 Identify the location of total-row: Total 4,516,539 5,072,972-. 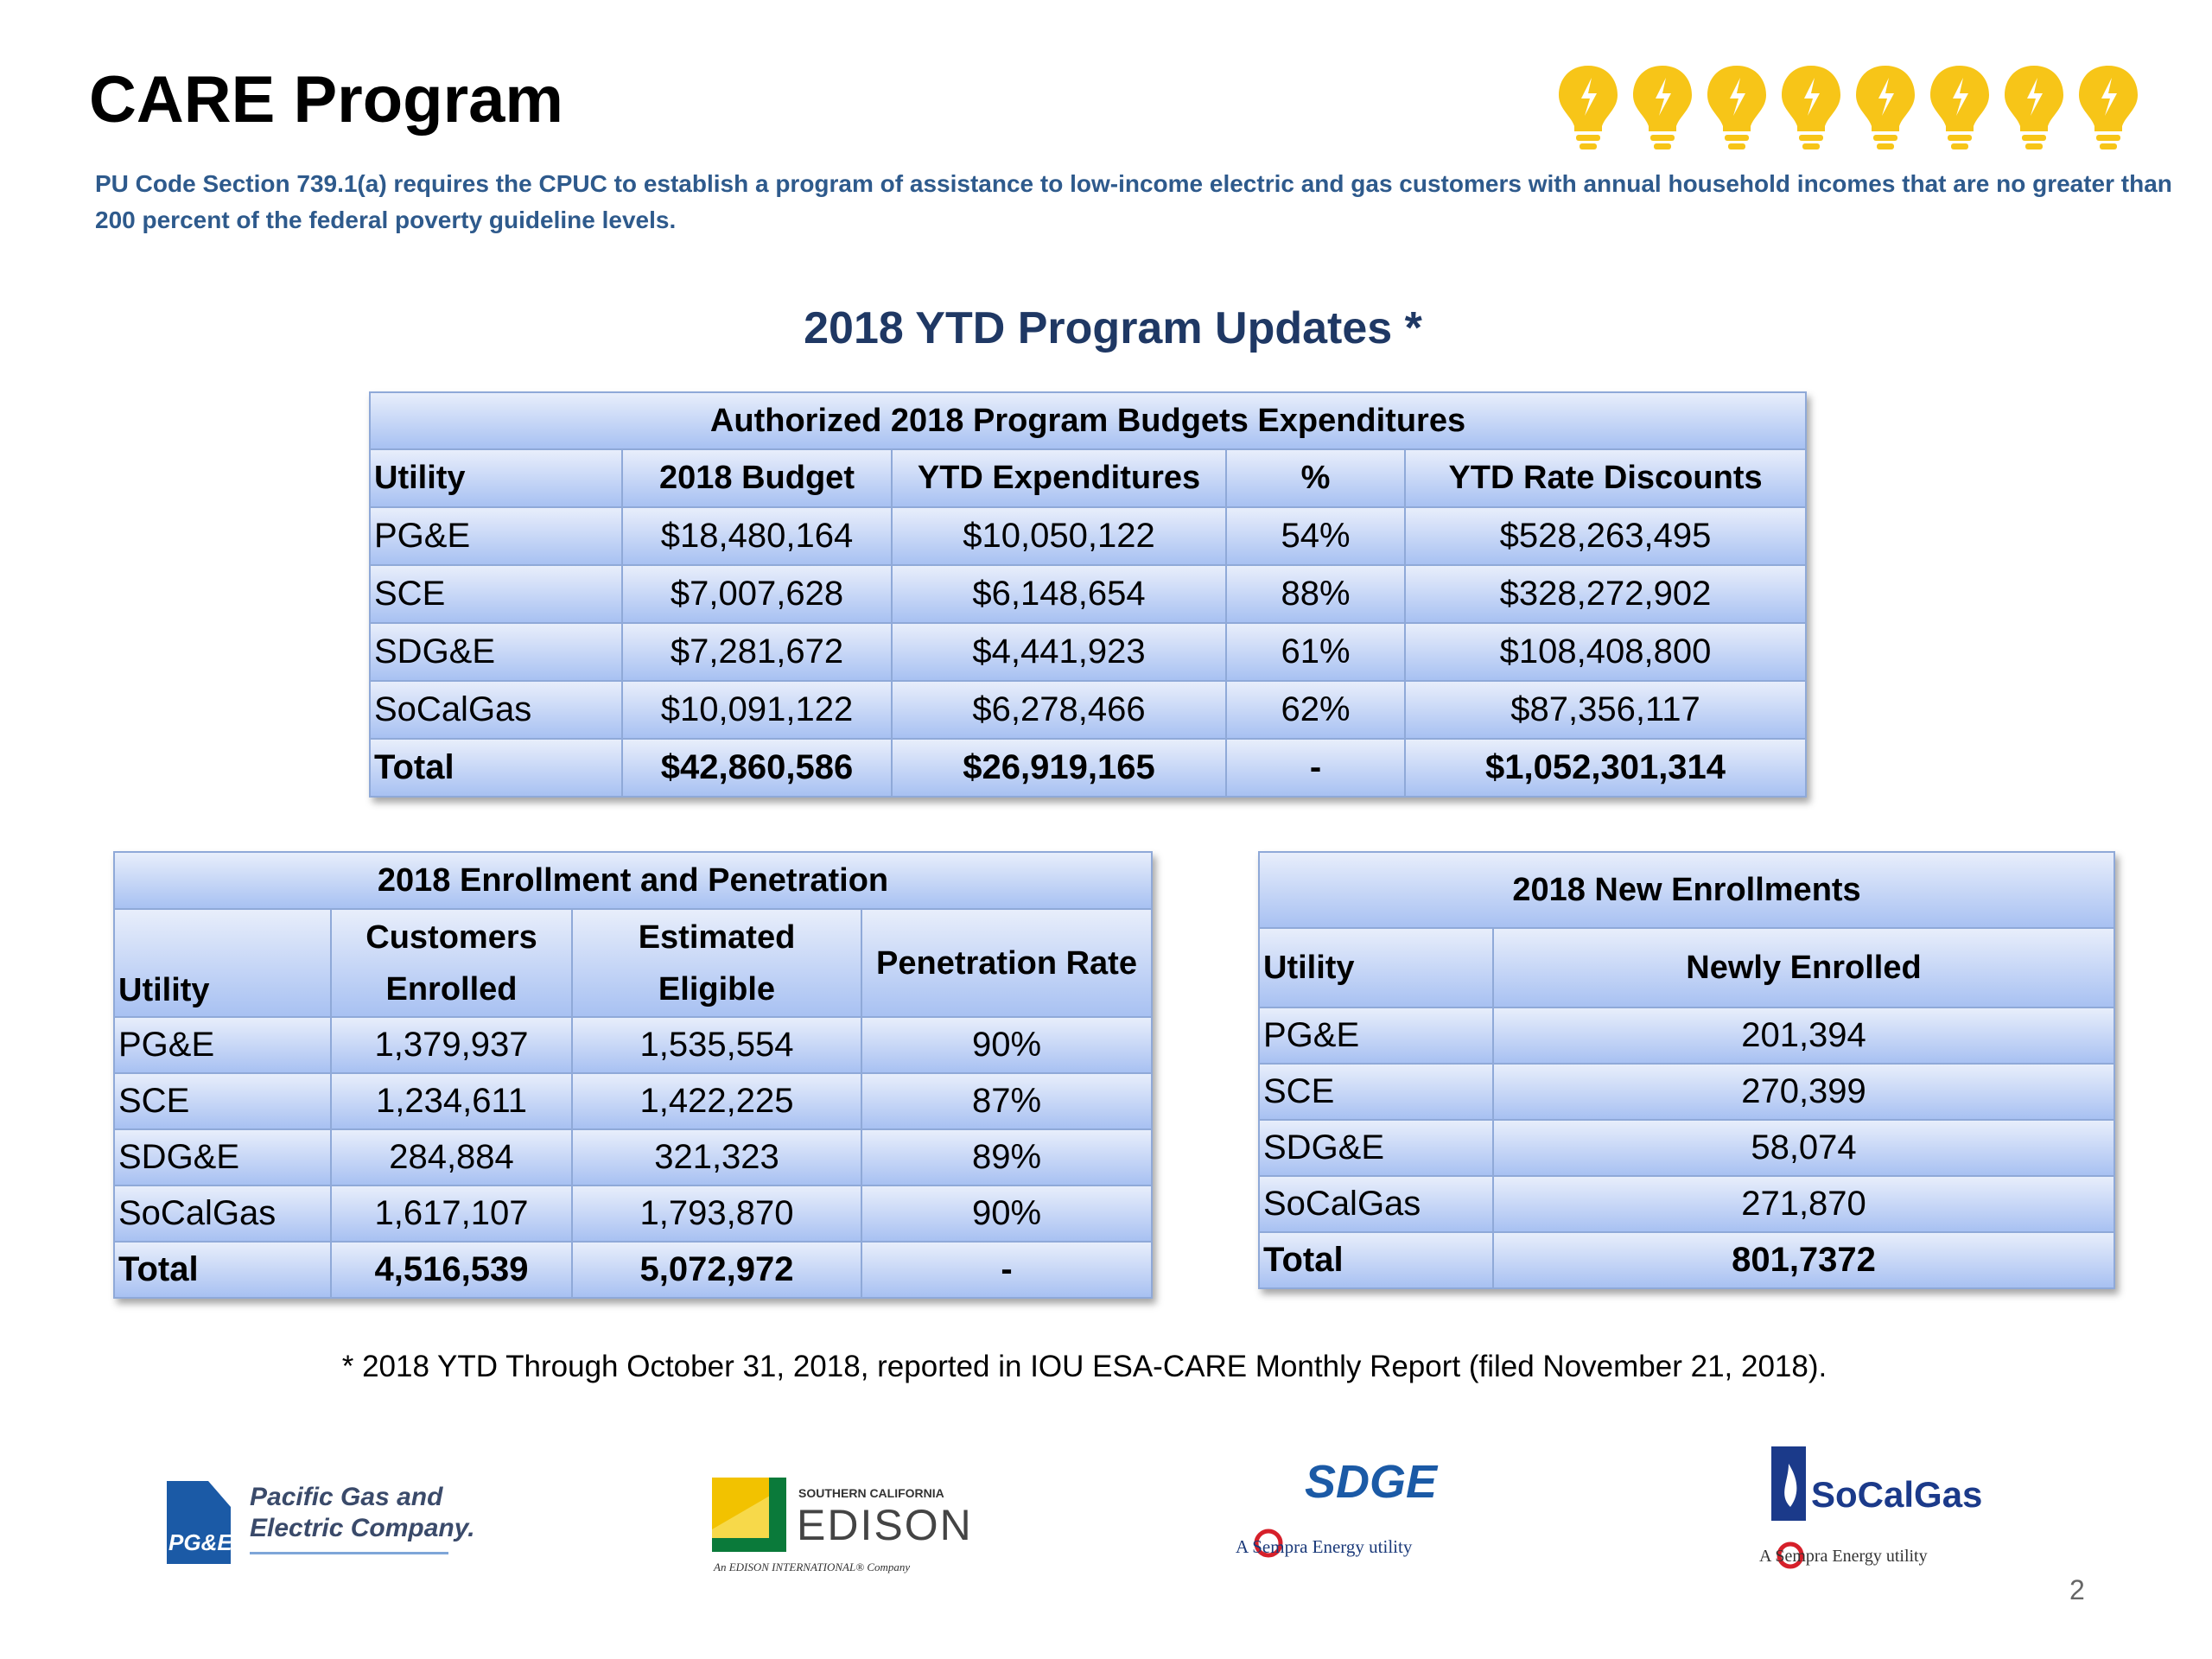
(633, 1270).